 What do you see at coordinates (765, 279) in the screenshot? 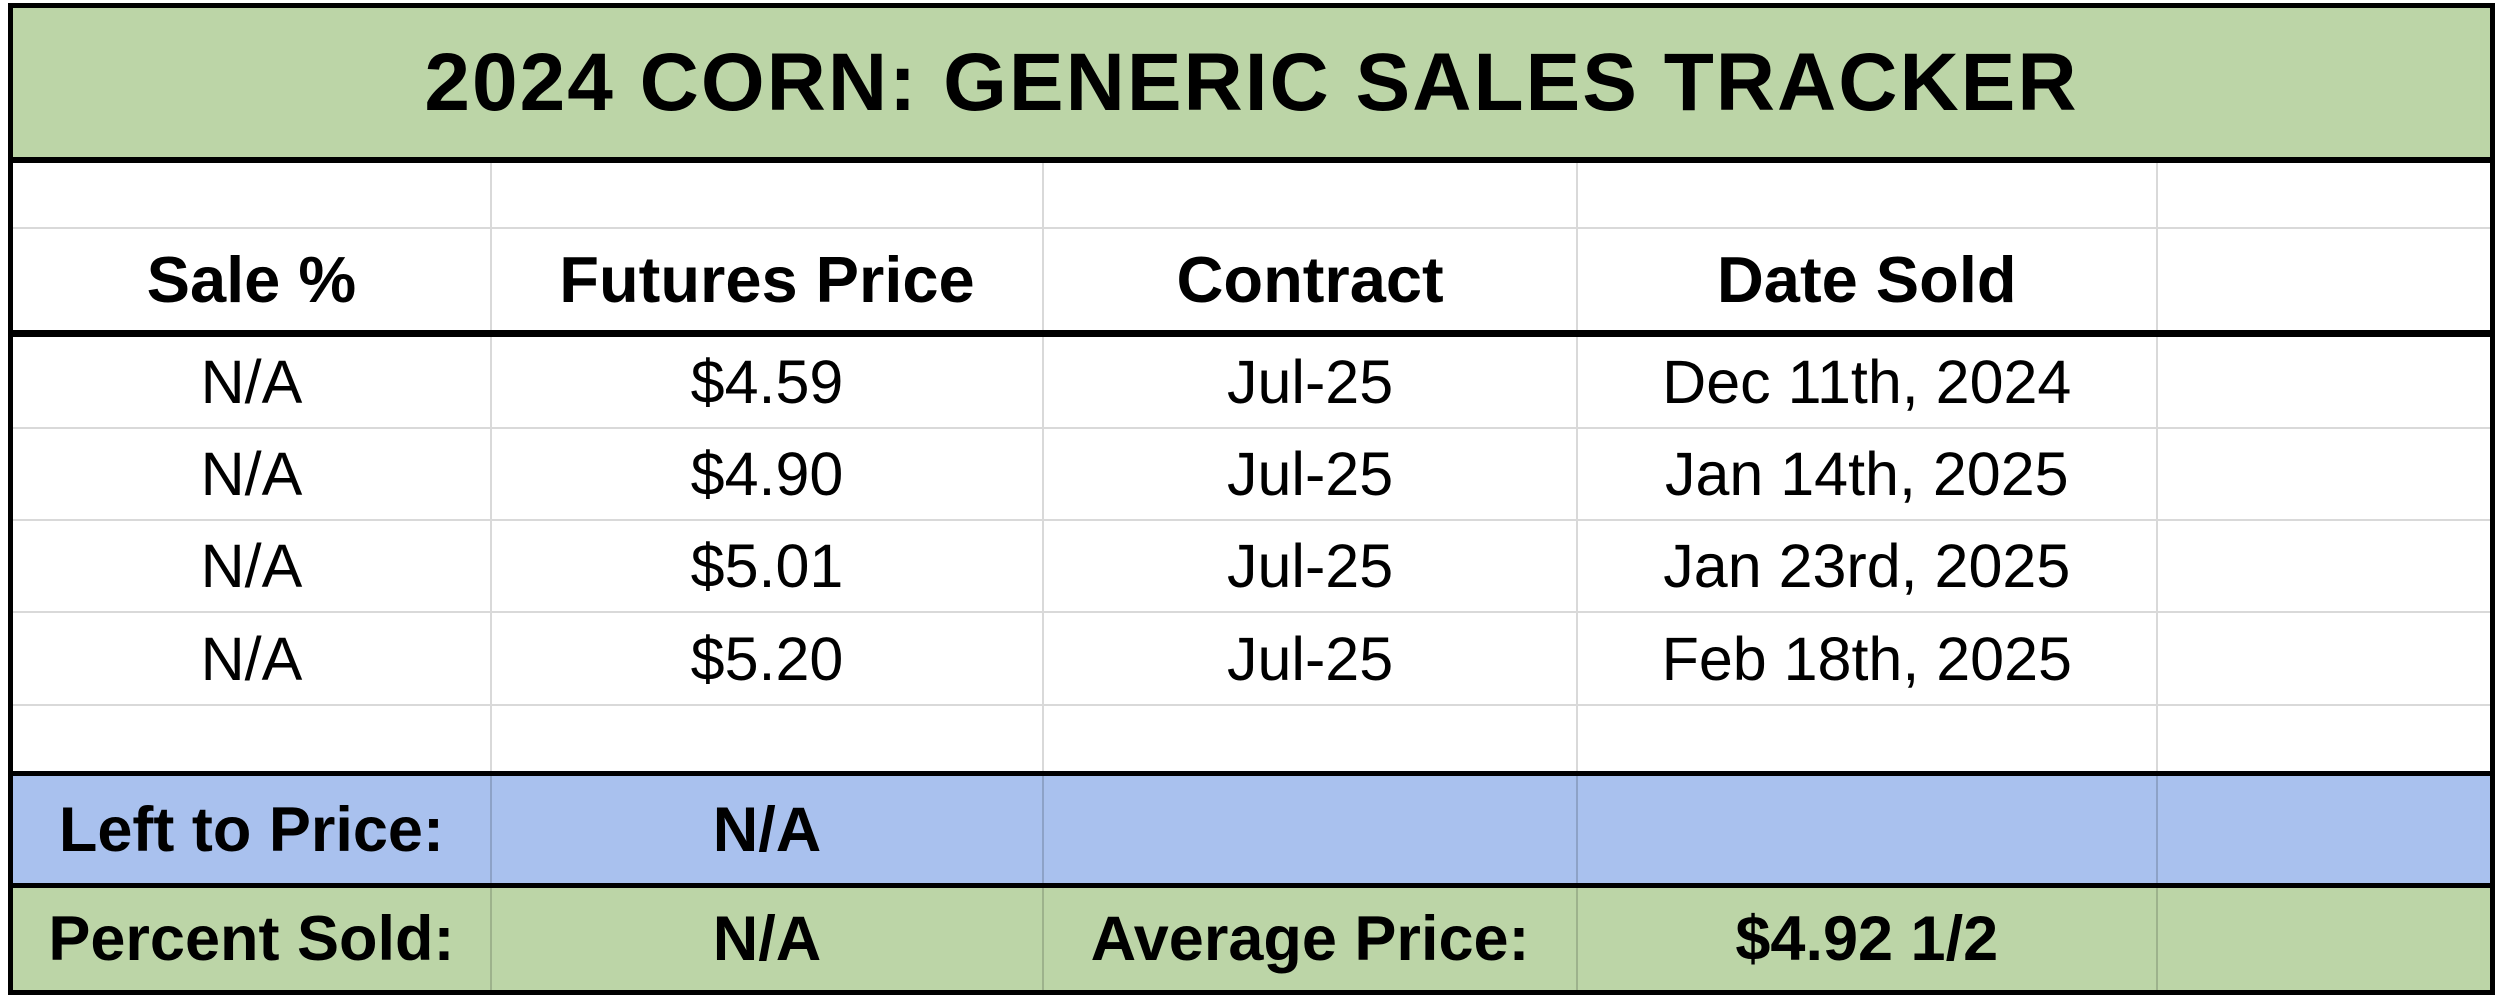
I see `column-header-futures-price: Futures Price` at bounding box center [765, 279].